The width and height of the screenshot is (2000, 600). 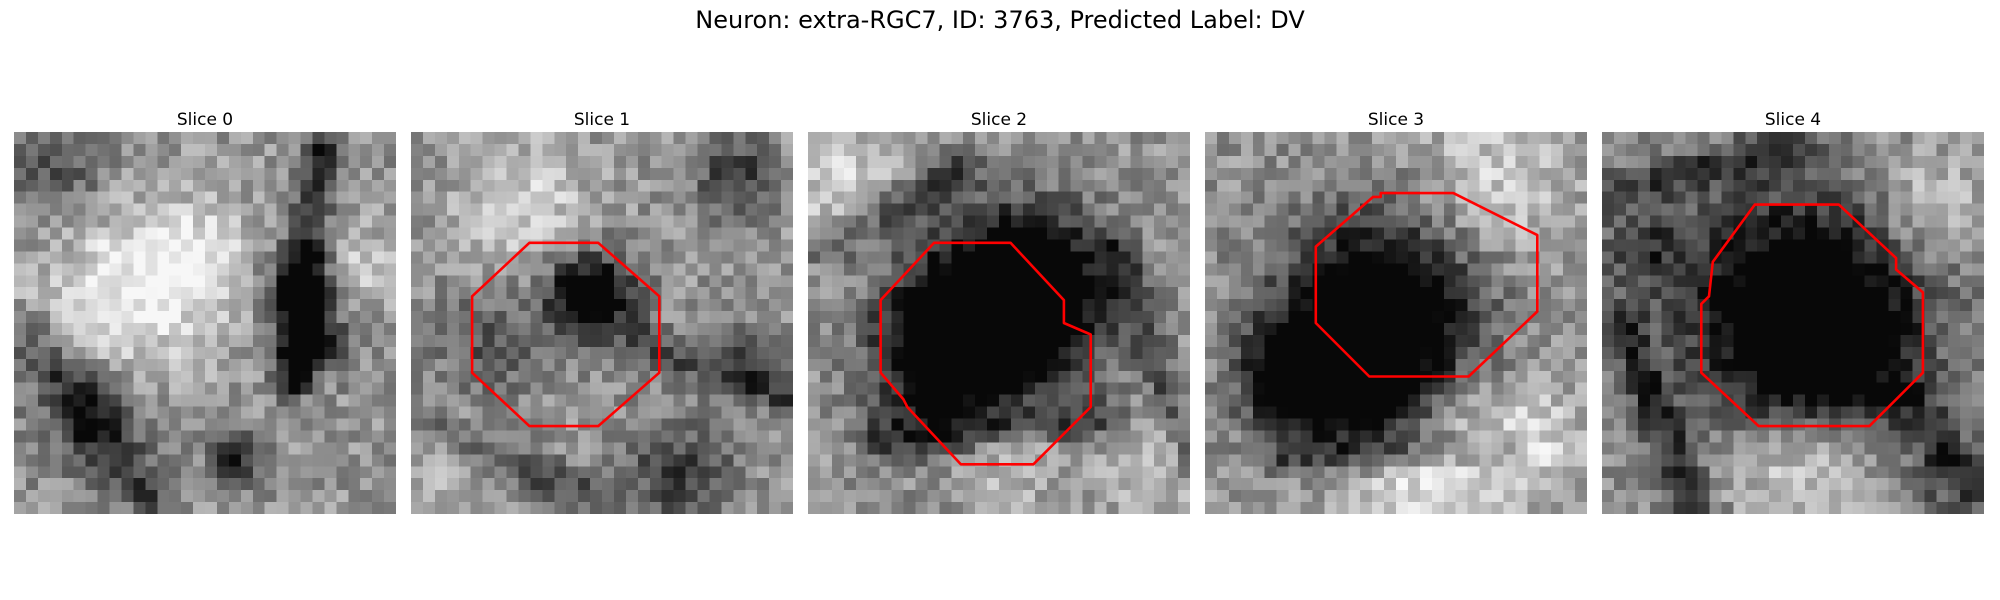 I want to click on slice-panel-0: Slice 0, so click(x=205, y=311).